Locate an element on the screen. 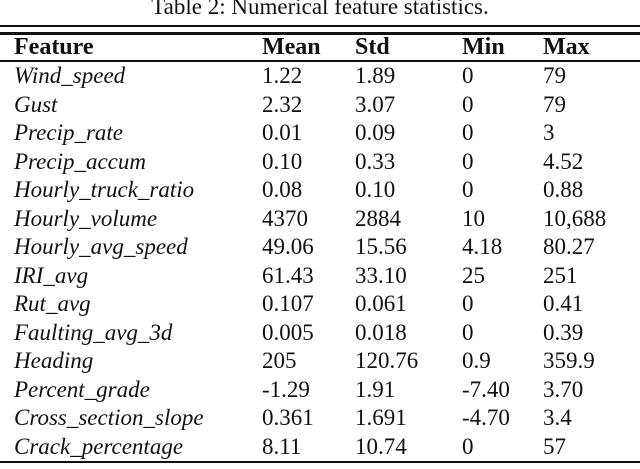 The image size is (640, 469). feature-name: Hourly_volume is located at coordinates (86, 218).